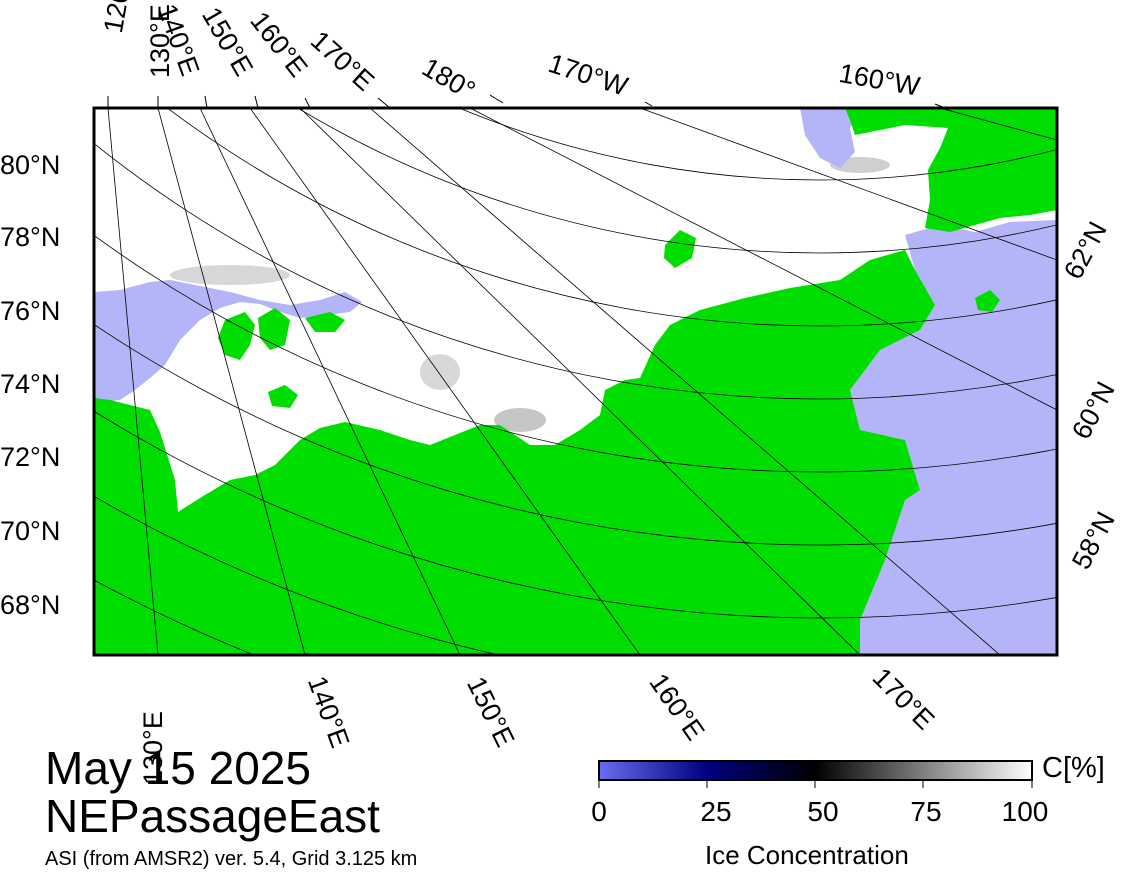 This screenshot has width=1126, height=876. What do you see at coordinates (30, 457) in the screenshot?
I see `lat-label-72n: 72°N` at bounding box center [30, 457].